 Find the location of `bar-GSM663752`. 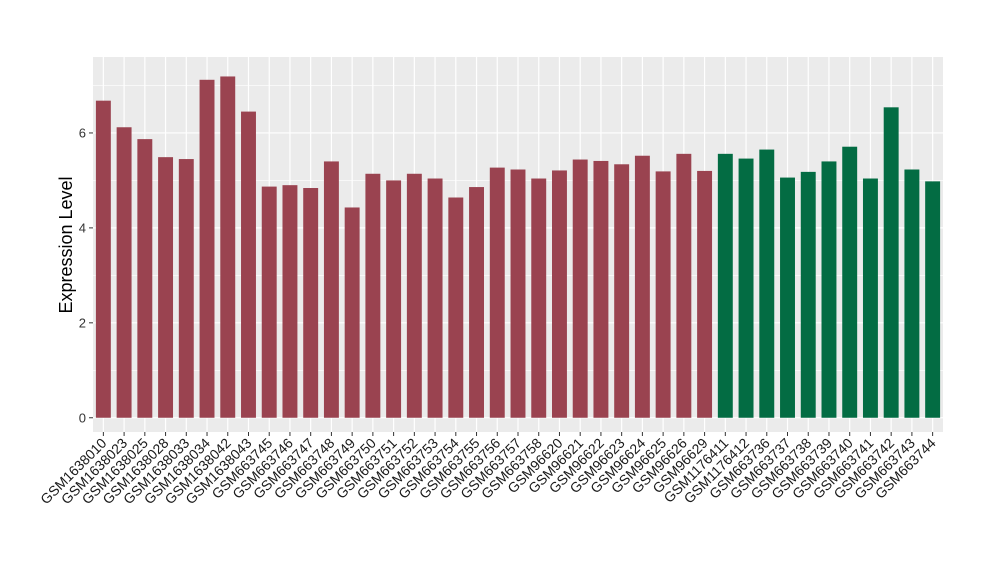

bar-GSM663752 is located at coordinates (414, 295).